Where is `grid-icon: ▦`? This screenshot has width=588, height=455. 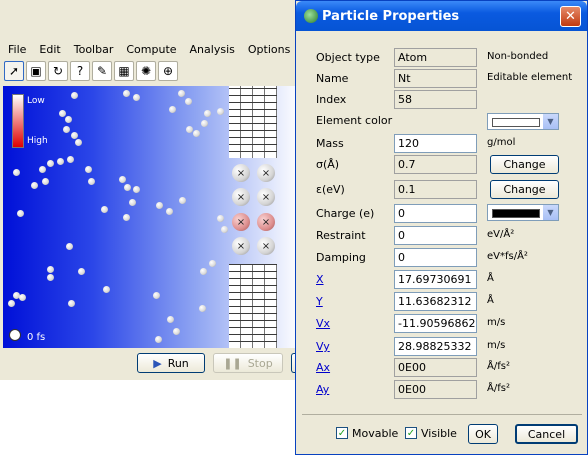
grid-icon: ▦ is located at coordinates (124, 71).